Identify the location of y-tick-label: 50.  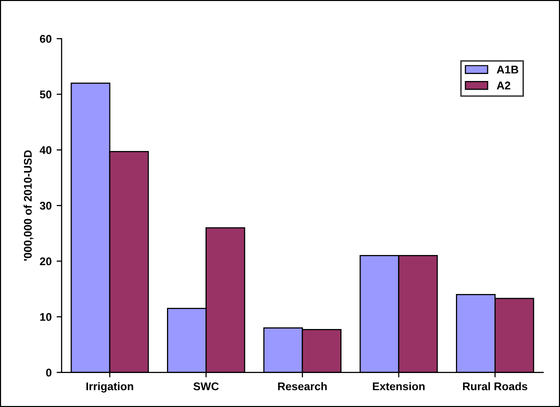
(46, 94).